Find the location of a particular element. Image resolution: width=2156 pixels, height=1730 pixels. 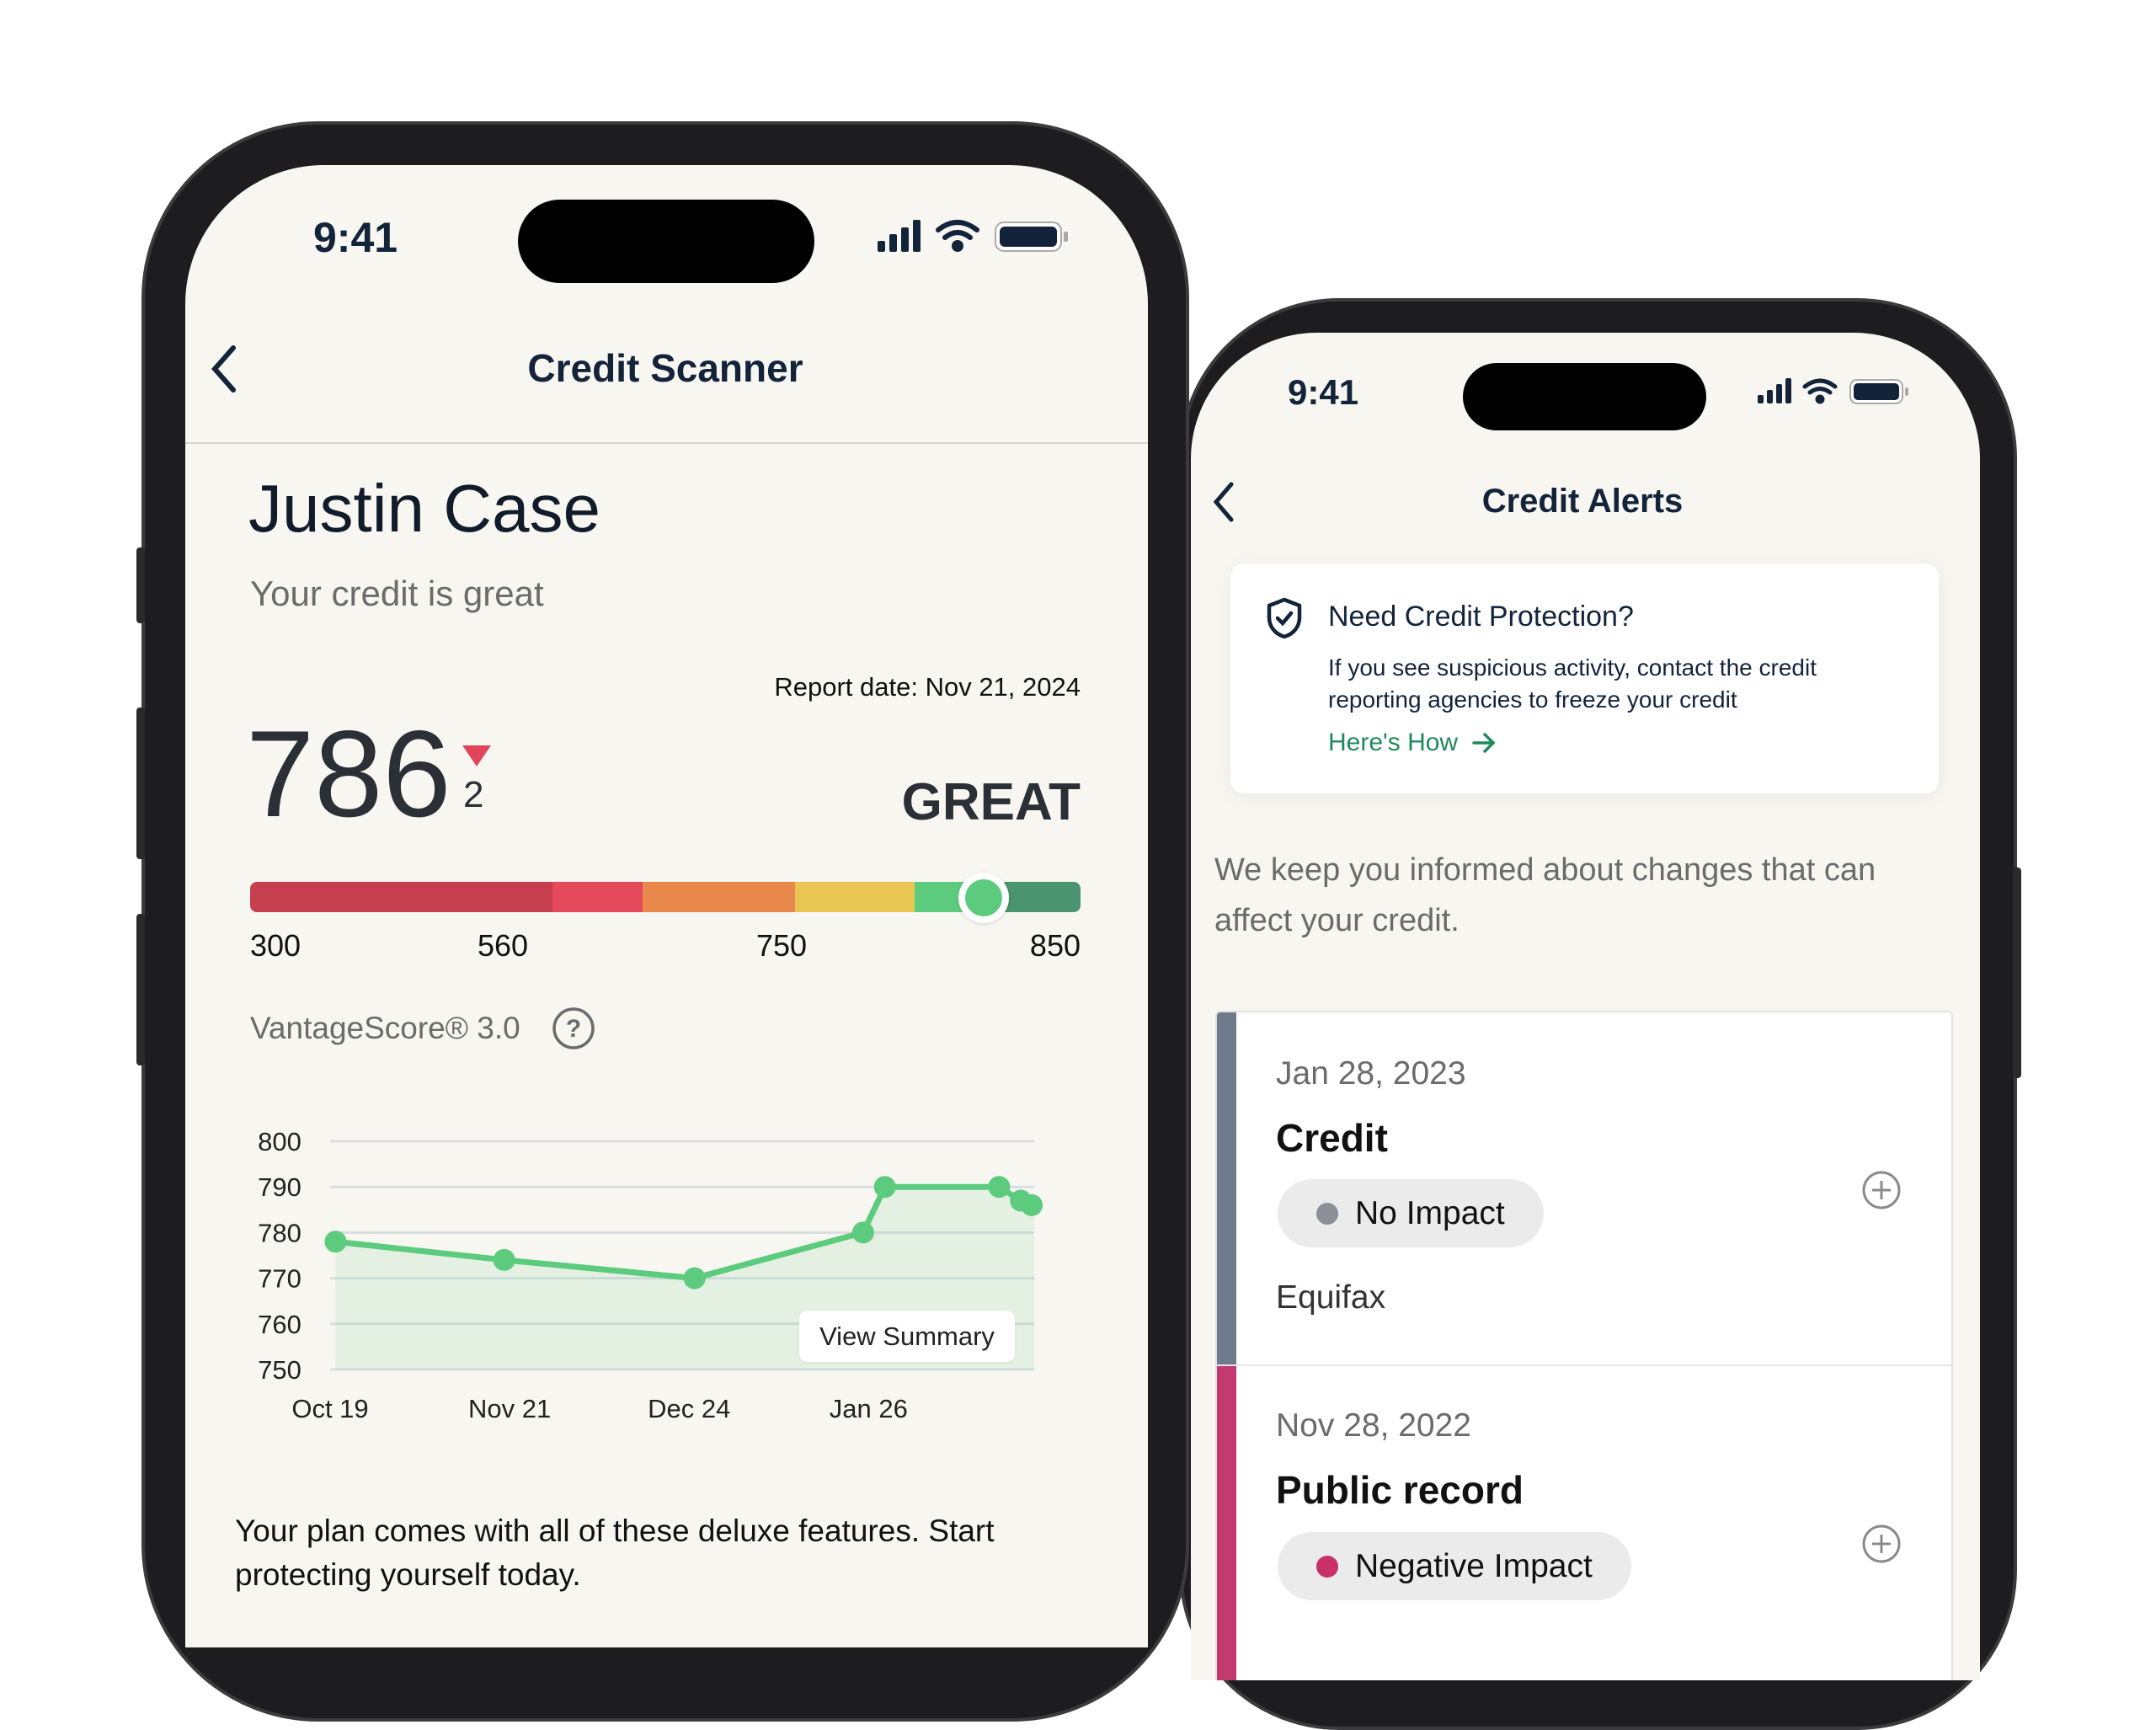

score-range-bar is located at coordinates (665, 897).